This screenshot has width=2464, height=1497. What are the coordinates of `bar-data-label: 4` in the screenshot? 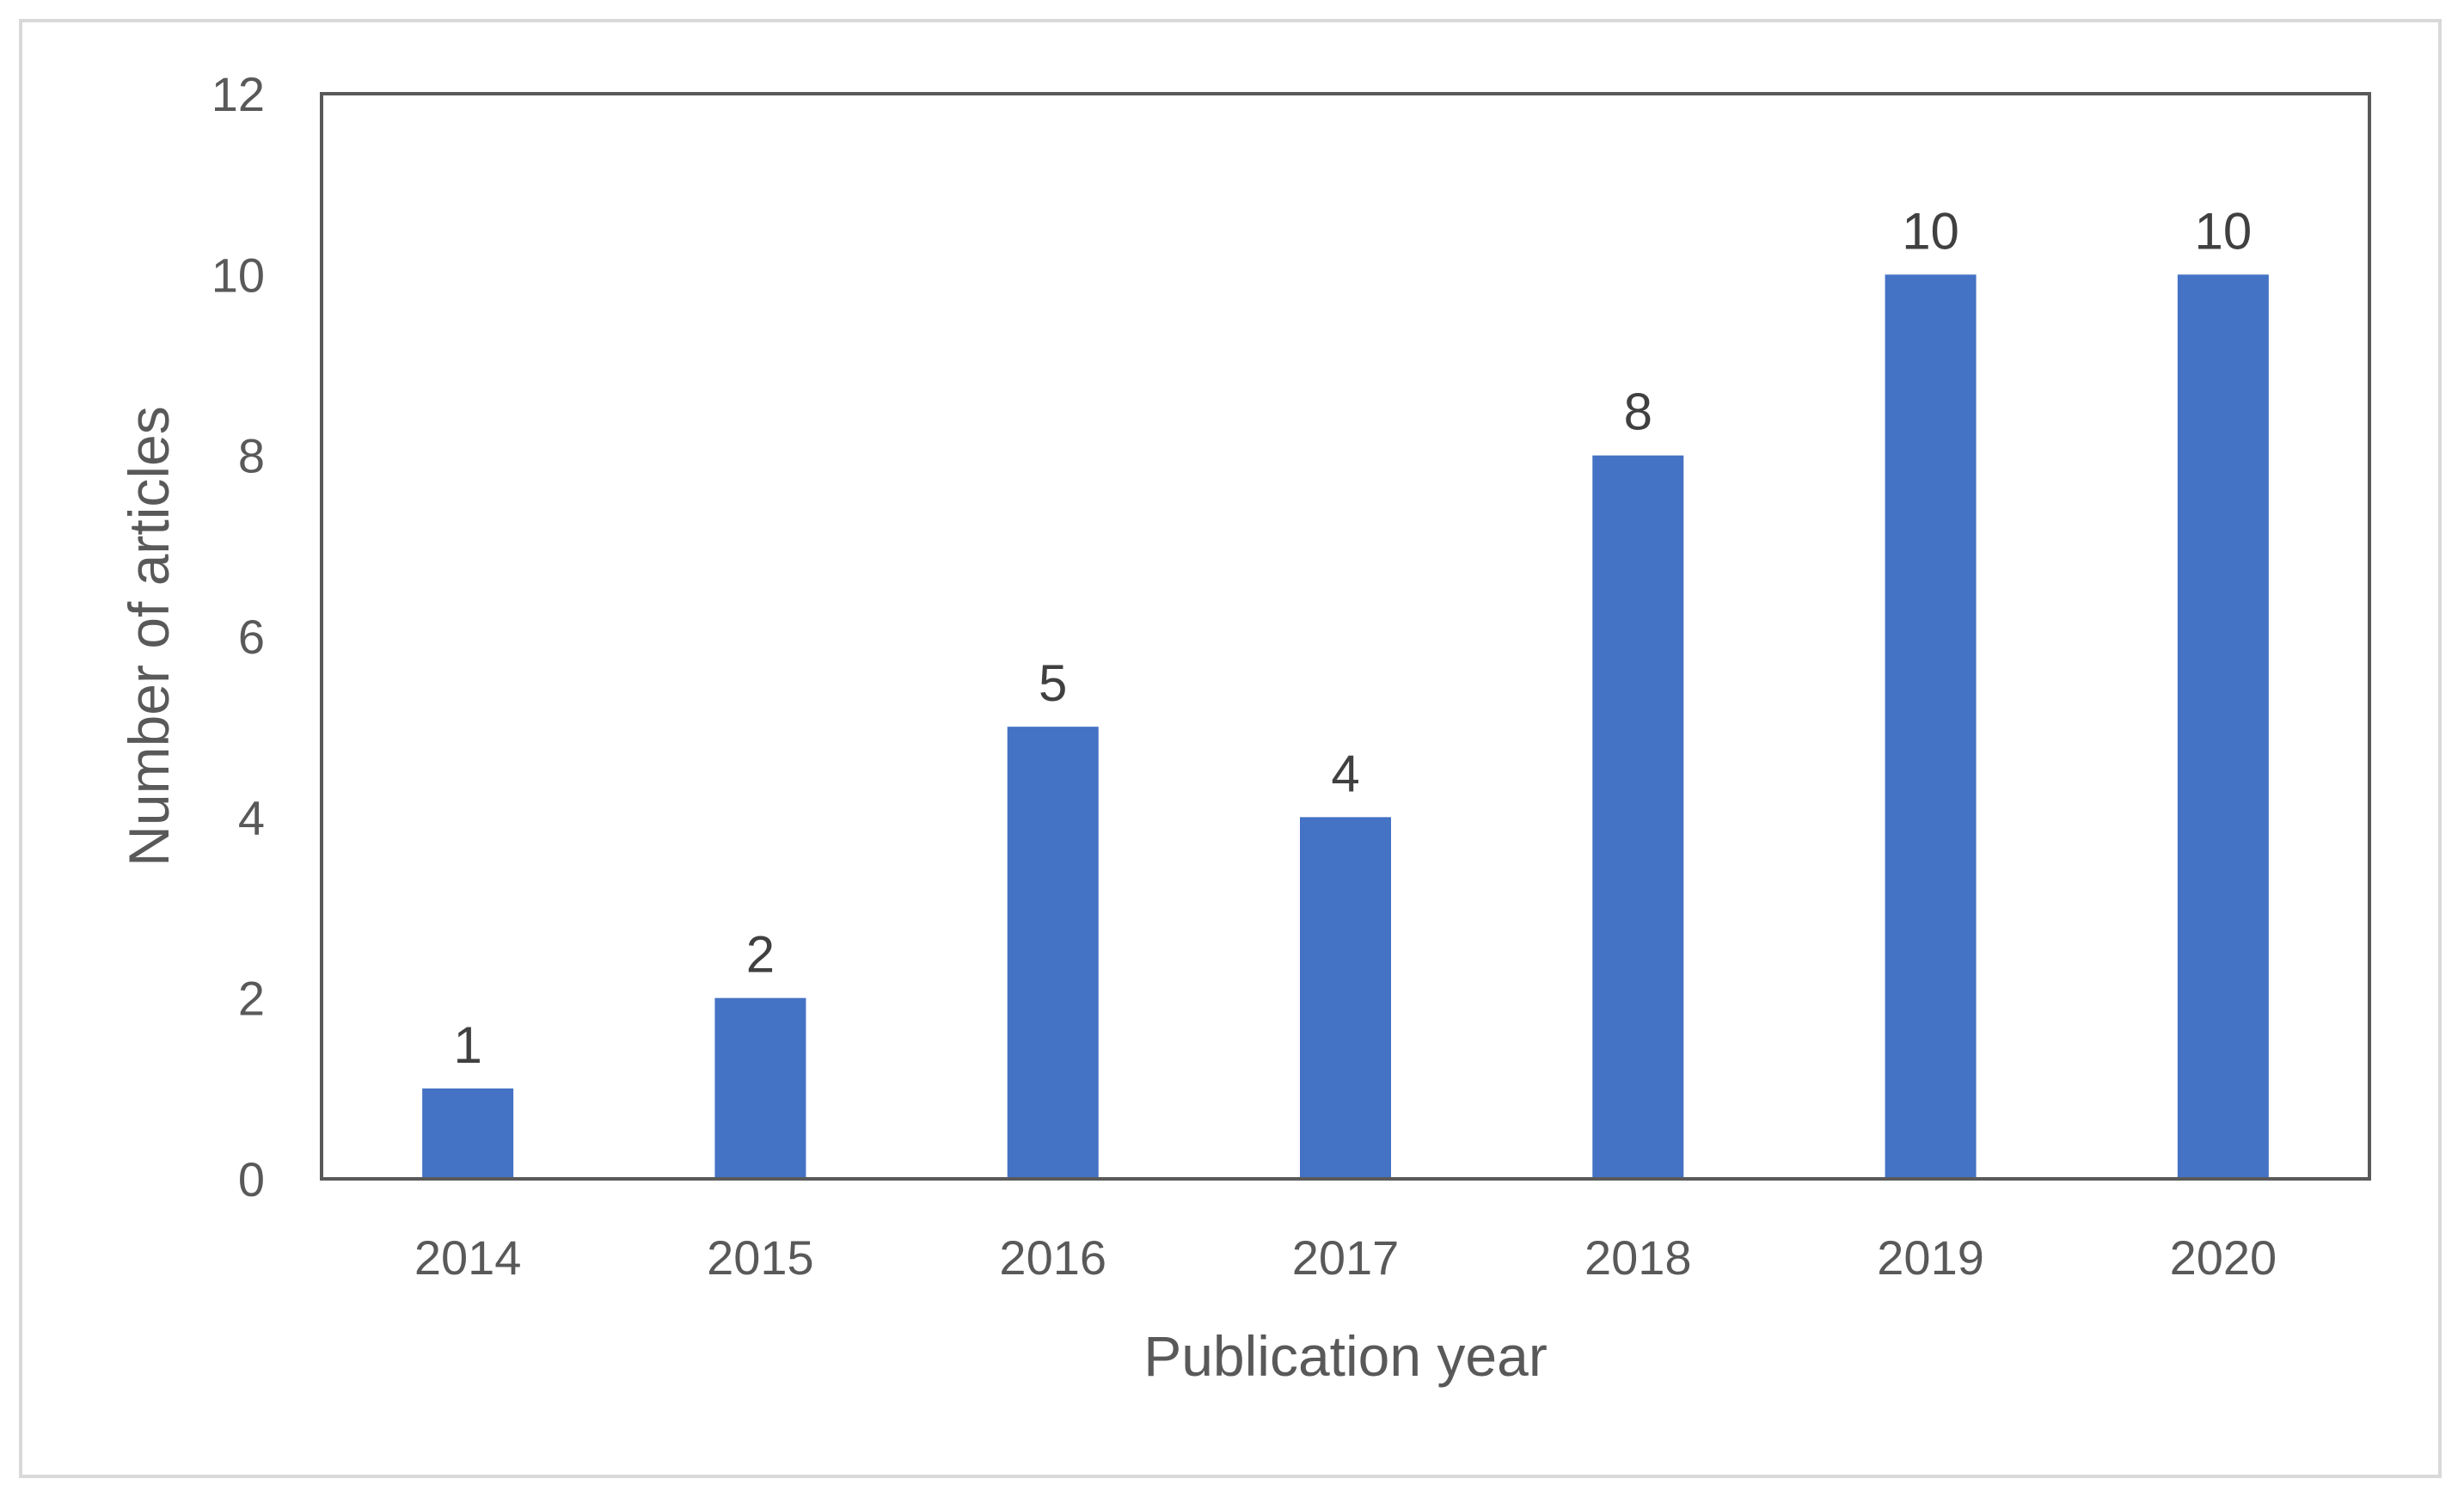 It's located at (1345, 773).